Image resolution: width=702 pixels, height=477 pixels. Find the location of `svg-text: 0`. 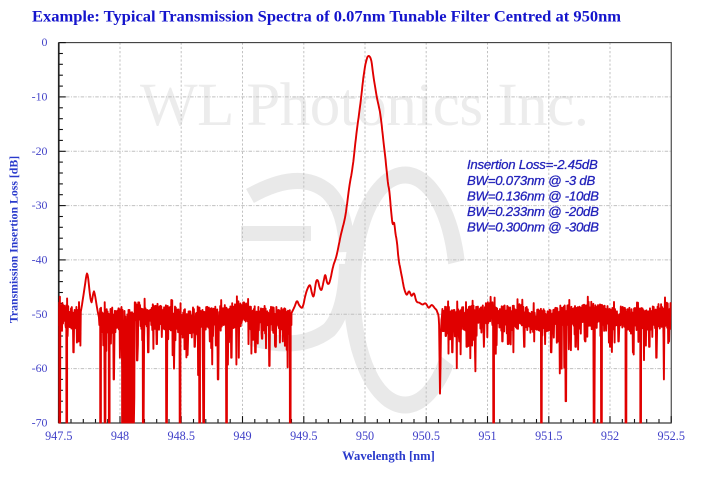

svg-text: 0 is located at coordinates (45, 42).